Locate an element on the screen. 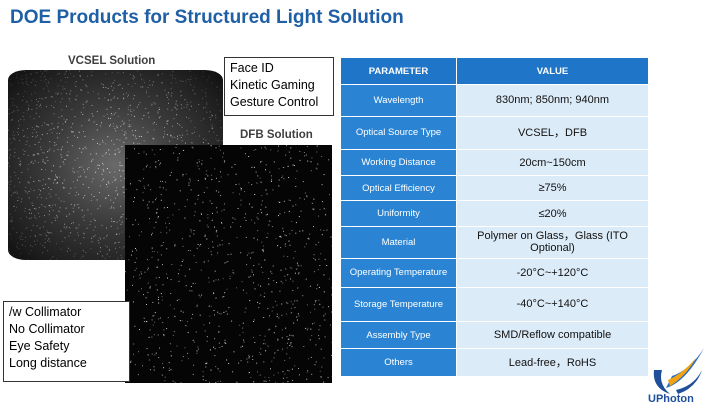 The height and width of the screenshot is (413, 715). table-row: Storage Temperature -40°C~+140°C is located at coordinates (494, 304).